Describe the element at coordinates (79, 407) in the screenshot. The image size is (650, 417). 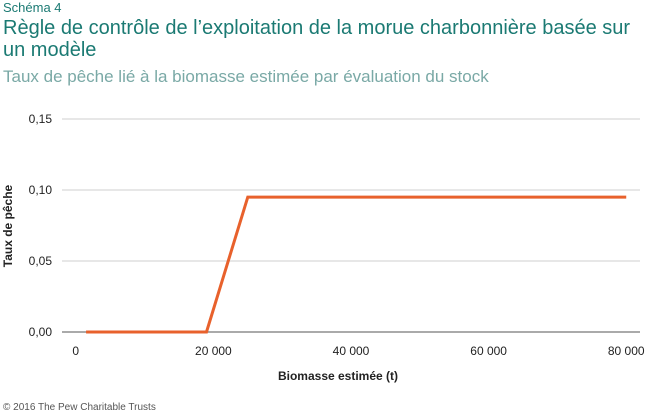
I see `footer-credit: © 2016 The Pew Charitable Trusts` at that location.